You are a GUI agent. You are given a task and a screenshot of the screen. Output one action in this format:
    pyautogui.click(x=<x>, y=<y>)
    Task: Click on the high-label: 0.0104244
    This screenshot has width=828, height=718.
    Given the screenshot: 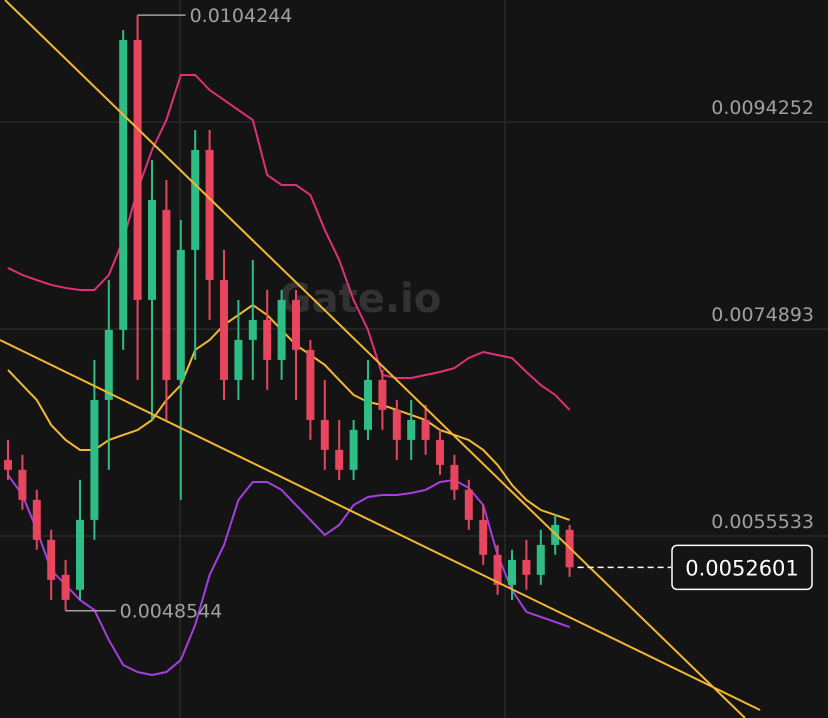 What is the action you would take?
    pyautogui.click(x=241, y=16)
    